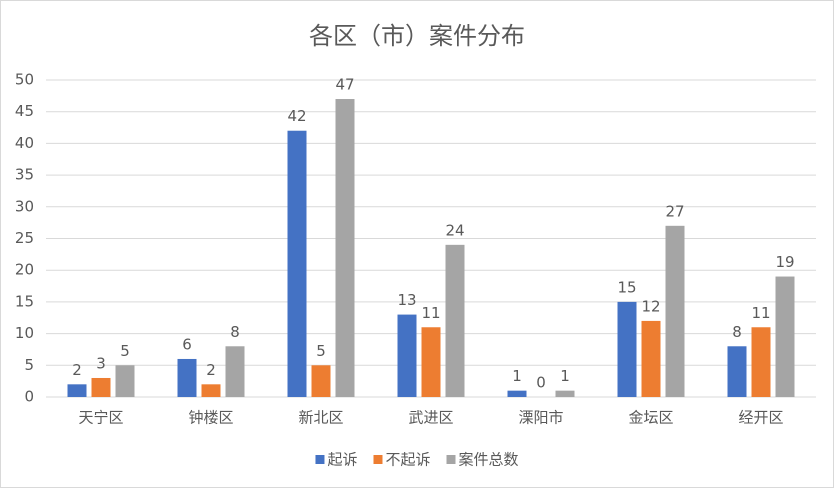 The image size is (834, 488). Describe the element at coordinates (320, 418) in the screenshot. I see `x-tick-label: 新北区` at that location.